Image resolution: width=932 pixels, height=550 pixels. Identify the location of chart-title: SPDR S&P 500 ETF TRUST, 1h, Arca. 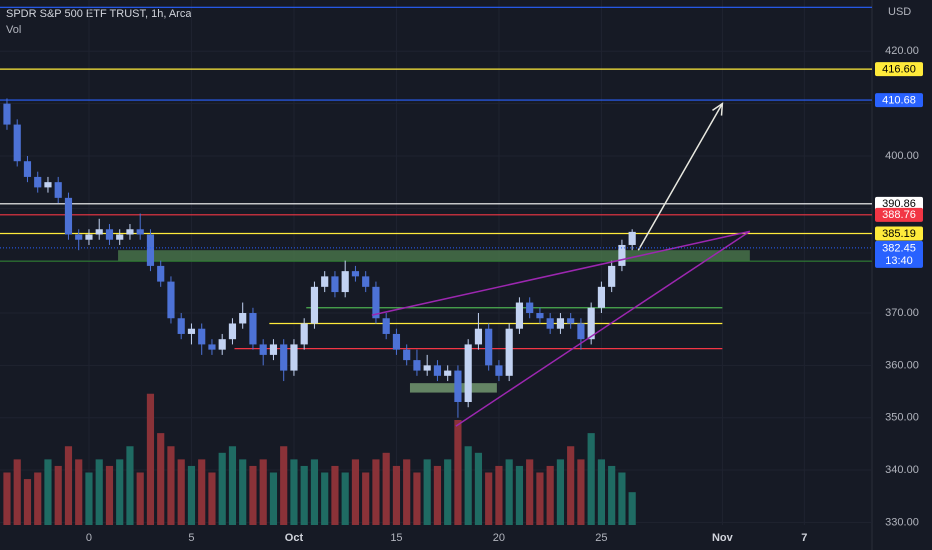
(99, 14).